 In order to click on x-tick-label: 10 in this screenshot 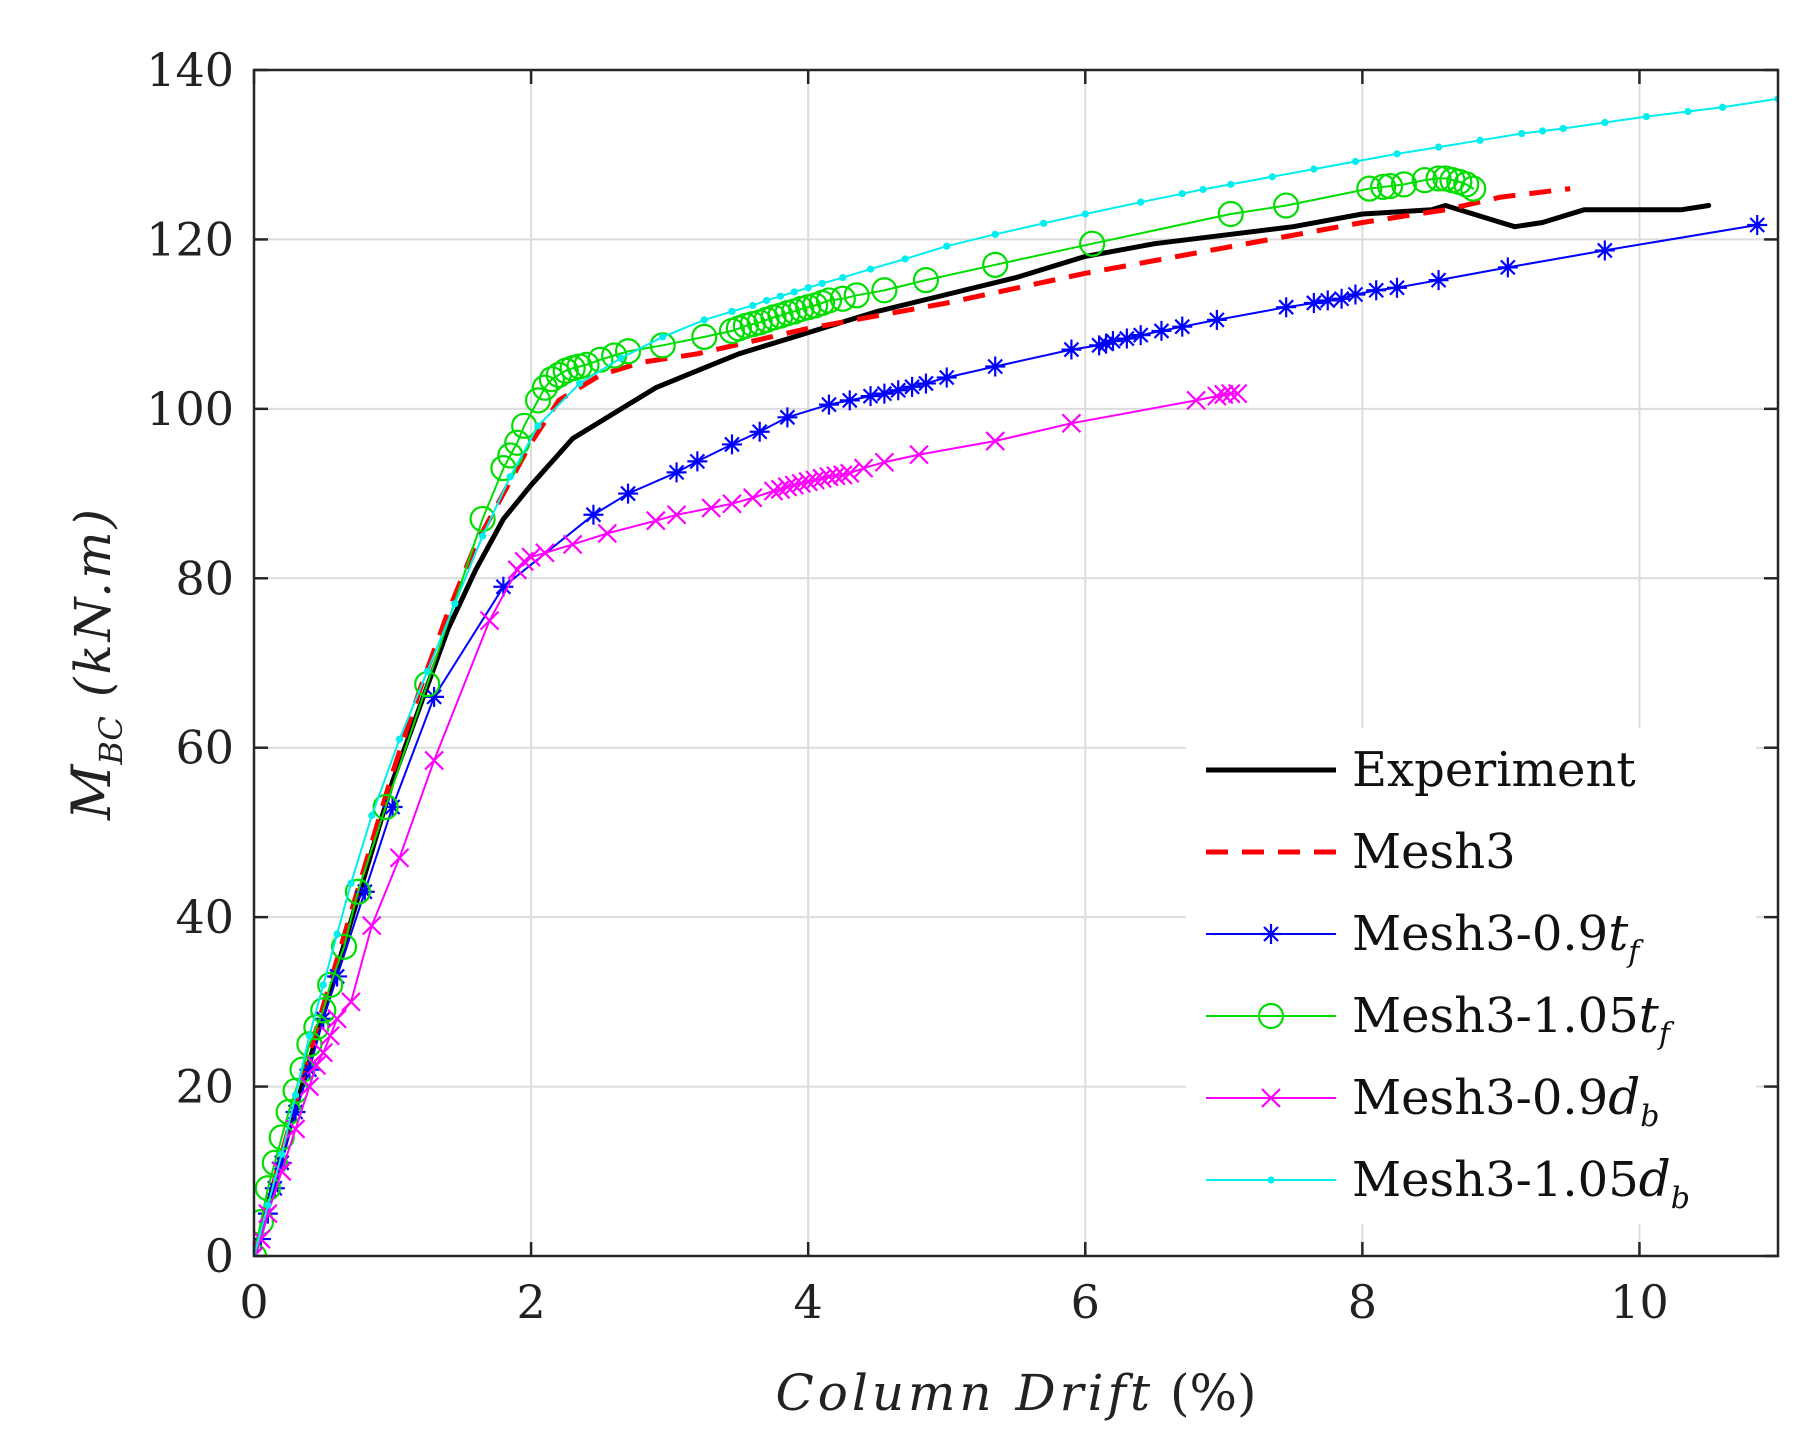, I will do `click(1639, 1302)`.